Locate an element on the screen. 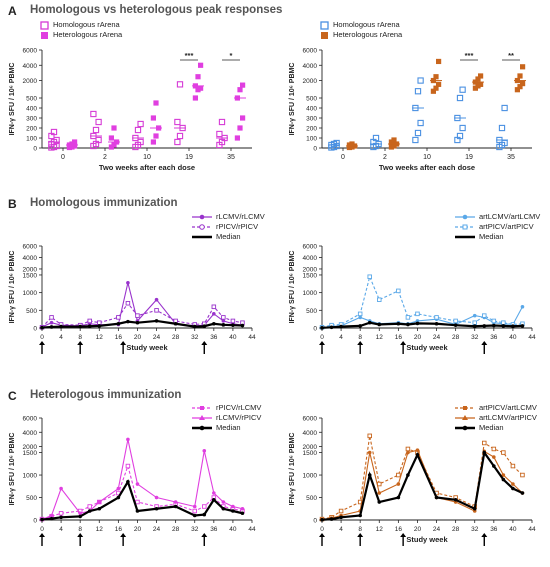 The image size is (550, 567). c-left-x-tick-label: 20 is located at coordinates (138, 529).